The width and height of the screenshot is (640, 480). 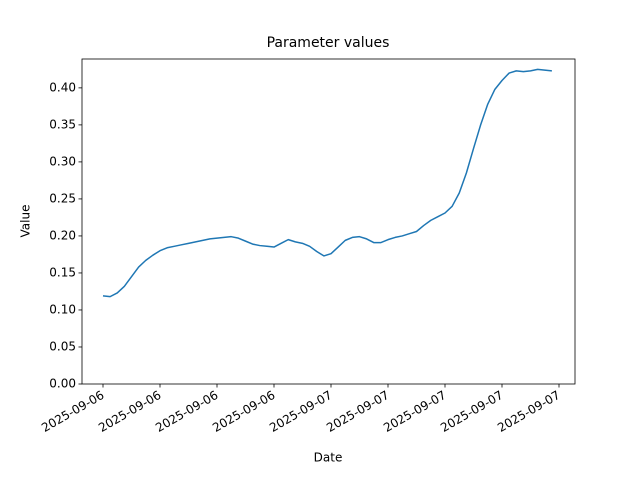 I want to click on y-tick-label: 0.15, so click(x=62, y=272).